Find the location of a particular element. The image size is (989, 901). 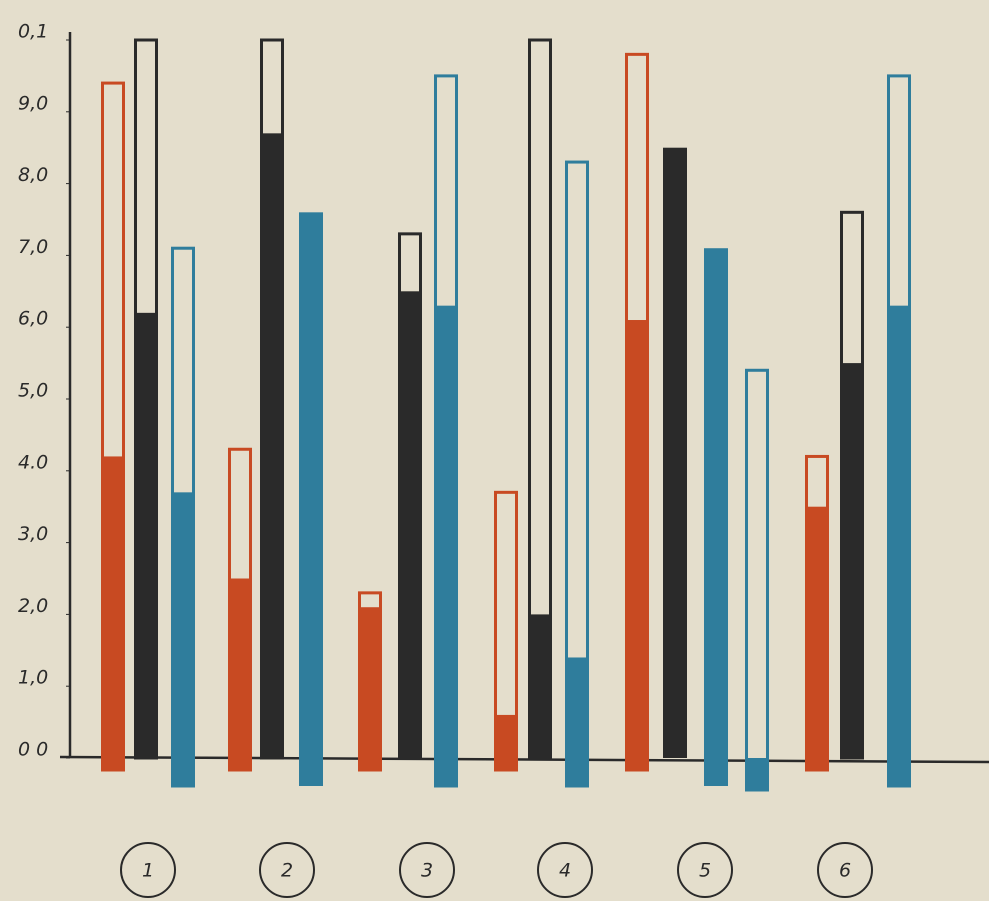

y-tick-label: 0 0 is located at coordinates (33, 750).